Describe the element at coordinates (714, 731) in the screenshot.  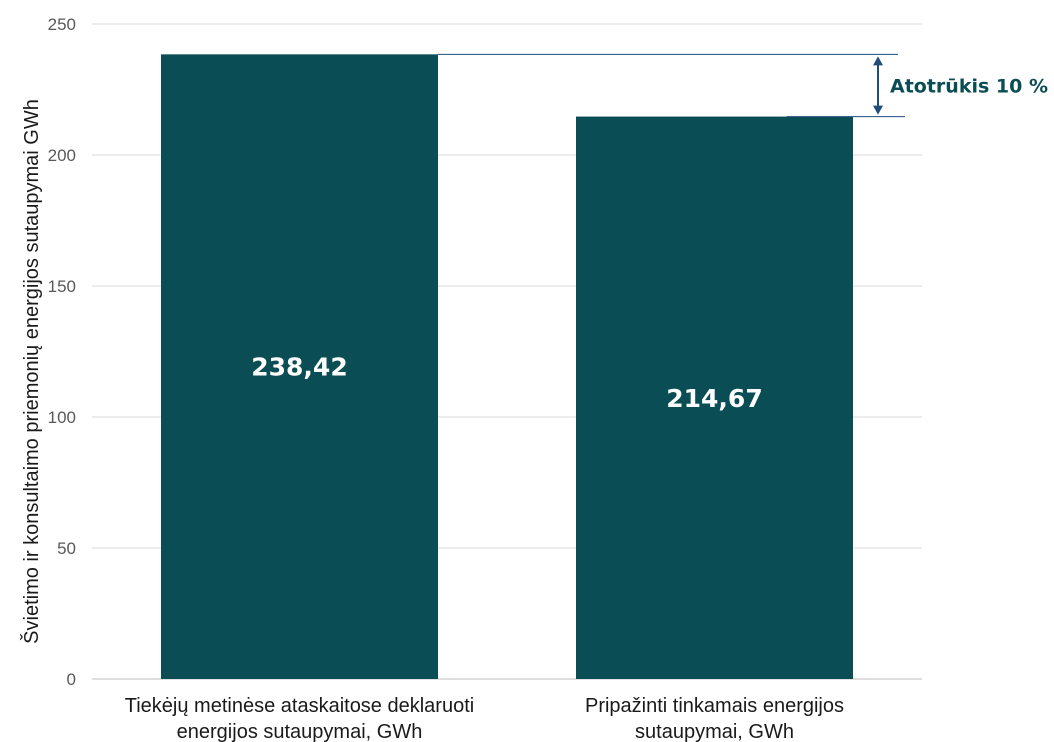
I see `x-category-label: sutaupymai, GWh` at that location.